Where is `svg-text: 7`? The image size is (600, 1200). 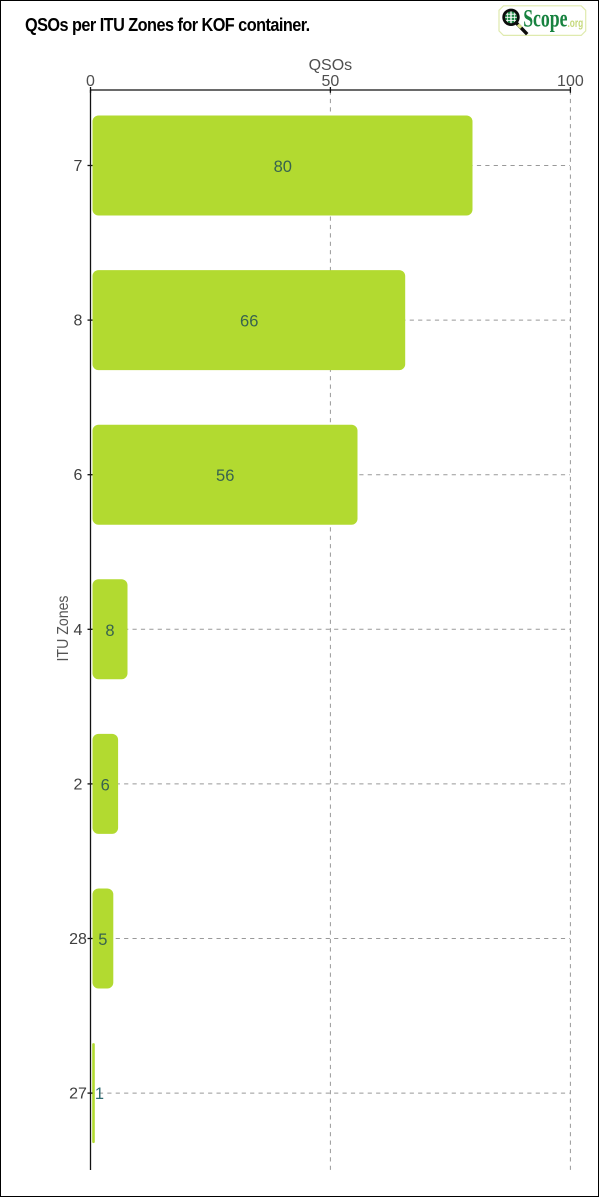
svg-text: 7 is located at coordinates (78, 166).